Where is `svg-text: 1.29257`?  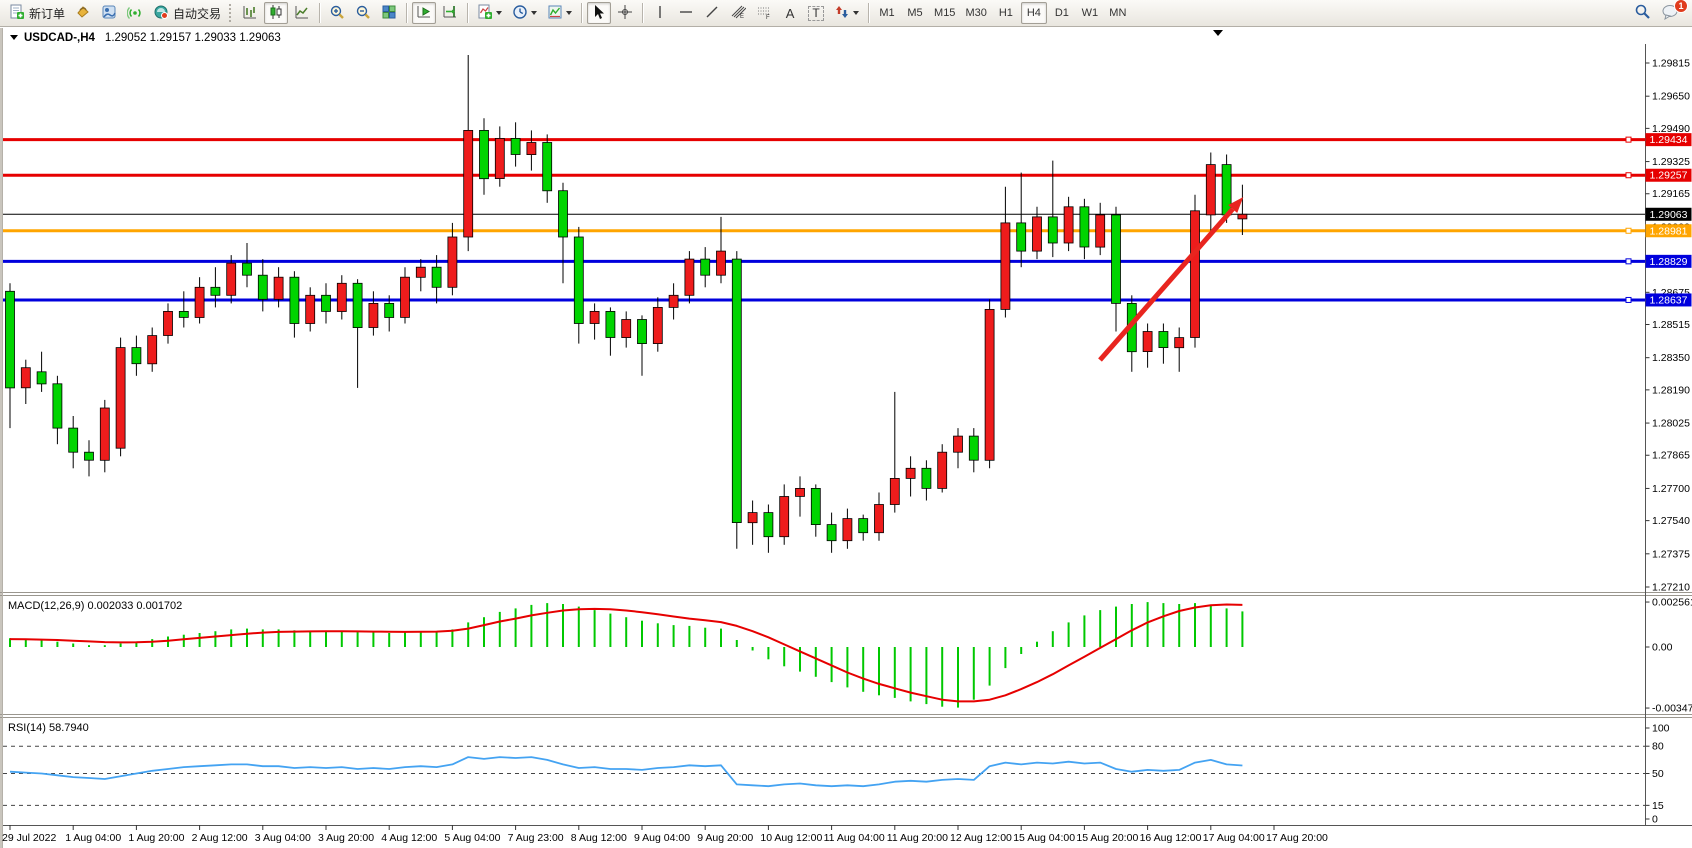
svg-text: 1.29257 is located at coordinates (1669, 176).